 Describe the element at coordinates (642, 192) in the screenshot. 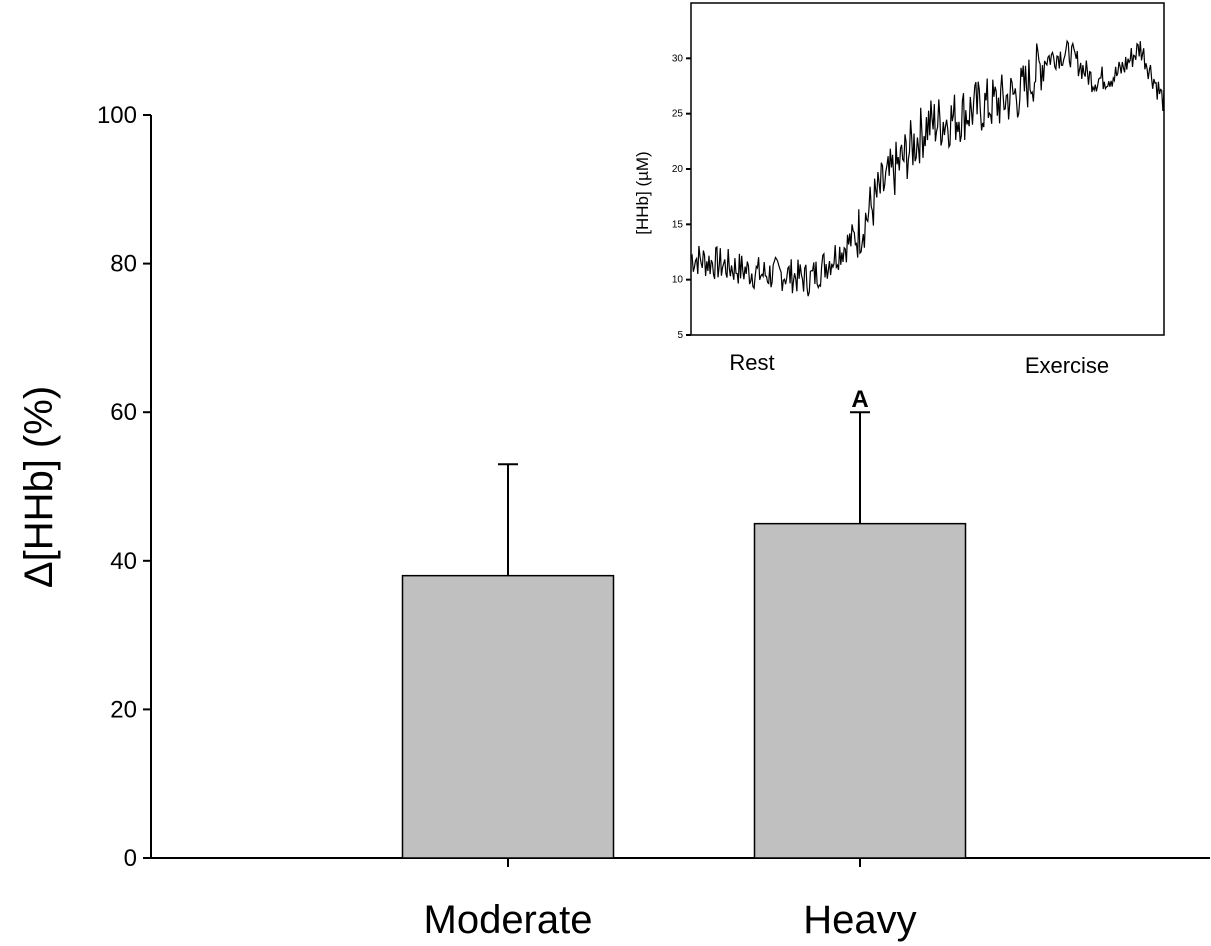

I see `inset-y-axis-label: [HHb] (µM)` at that location.